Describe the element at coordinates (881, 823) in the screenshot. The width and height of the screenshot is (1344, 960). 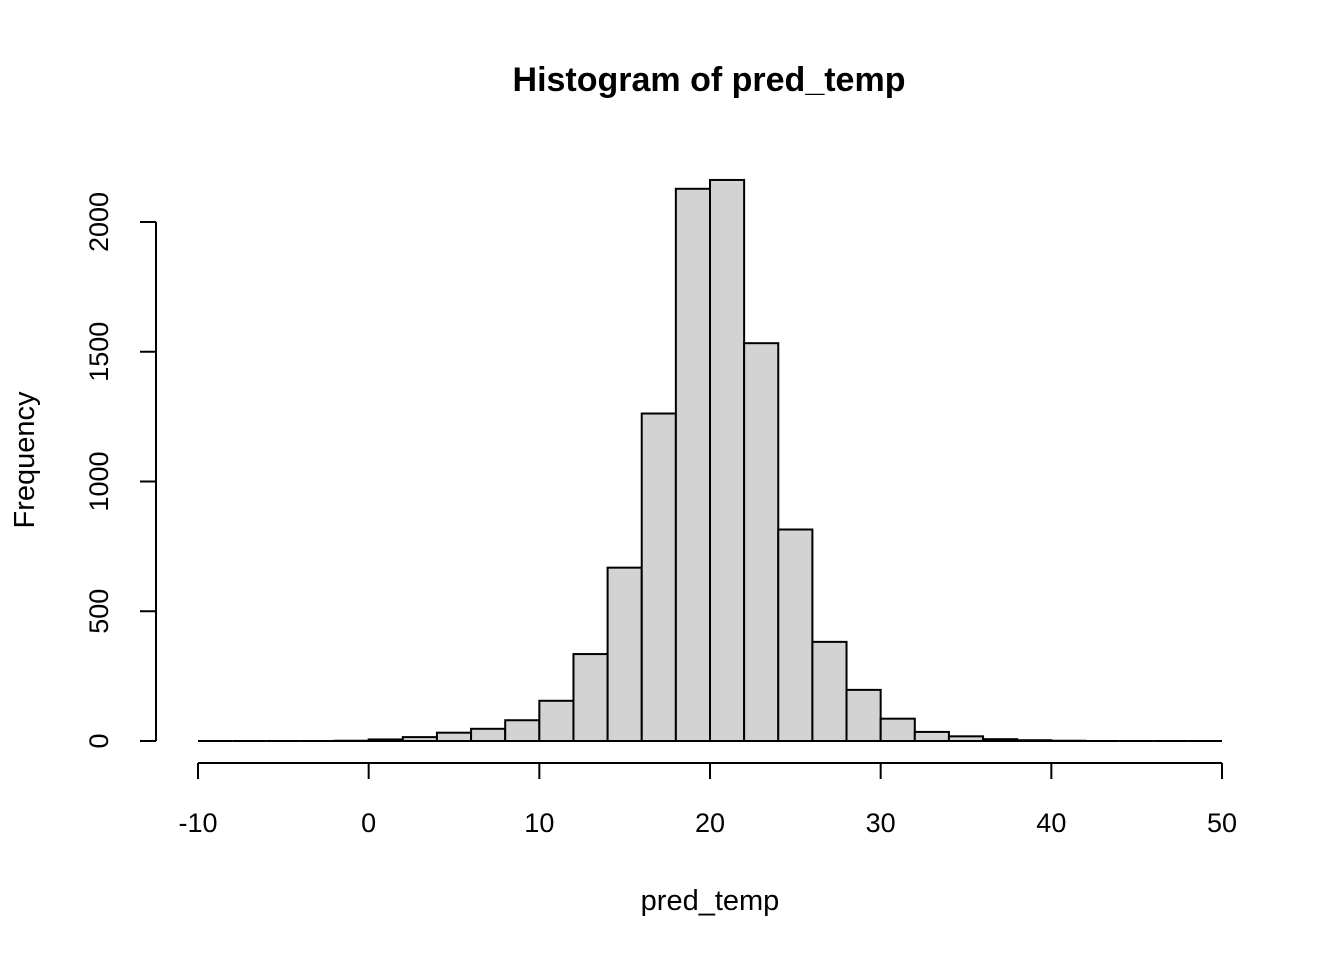
I see `x-tick-label: 30` at that location.